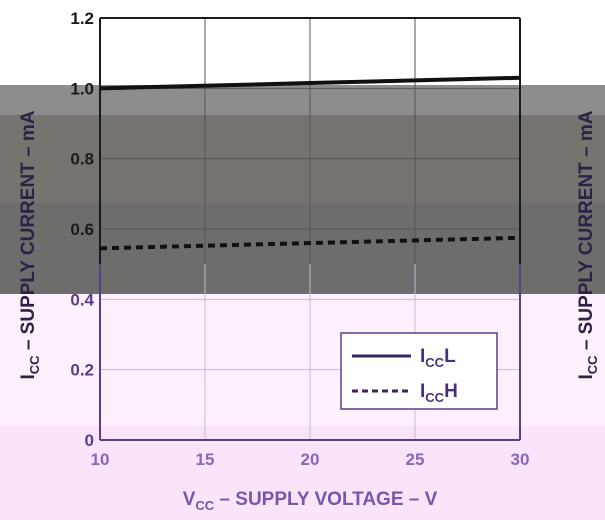 Image resolution: width=605 pixels, height=520 pixels. Describe the element at coordinates (422, 391) in the screenshot. I see `legend-label-icch-main: I` at that location.